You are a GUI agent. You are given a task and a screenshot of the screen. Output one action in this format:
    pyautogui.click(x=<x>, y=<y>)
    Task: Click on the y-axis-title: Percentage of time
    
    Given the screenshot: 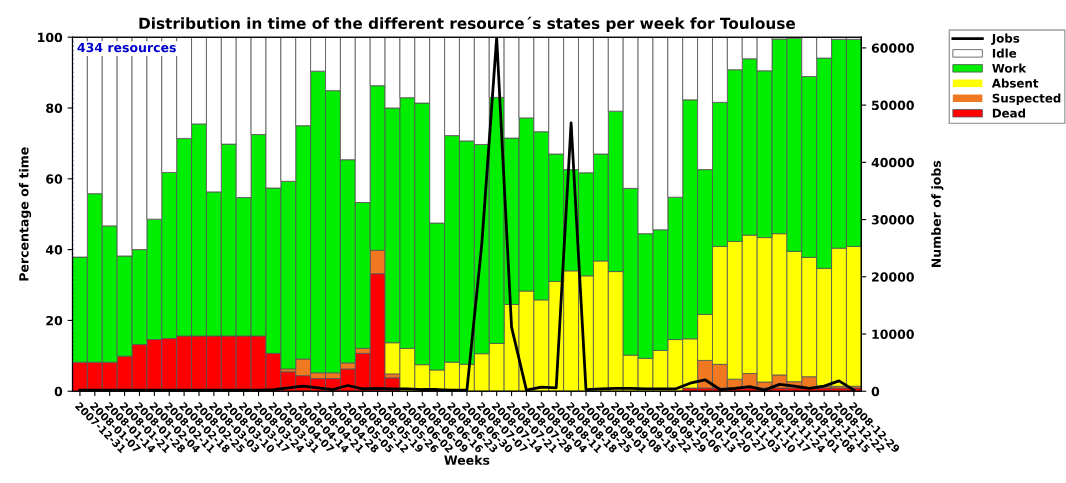 What is the action you would take?
    pyautogui.click(x=25, y=214)
    